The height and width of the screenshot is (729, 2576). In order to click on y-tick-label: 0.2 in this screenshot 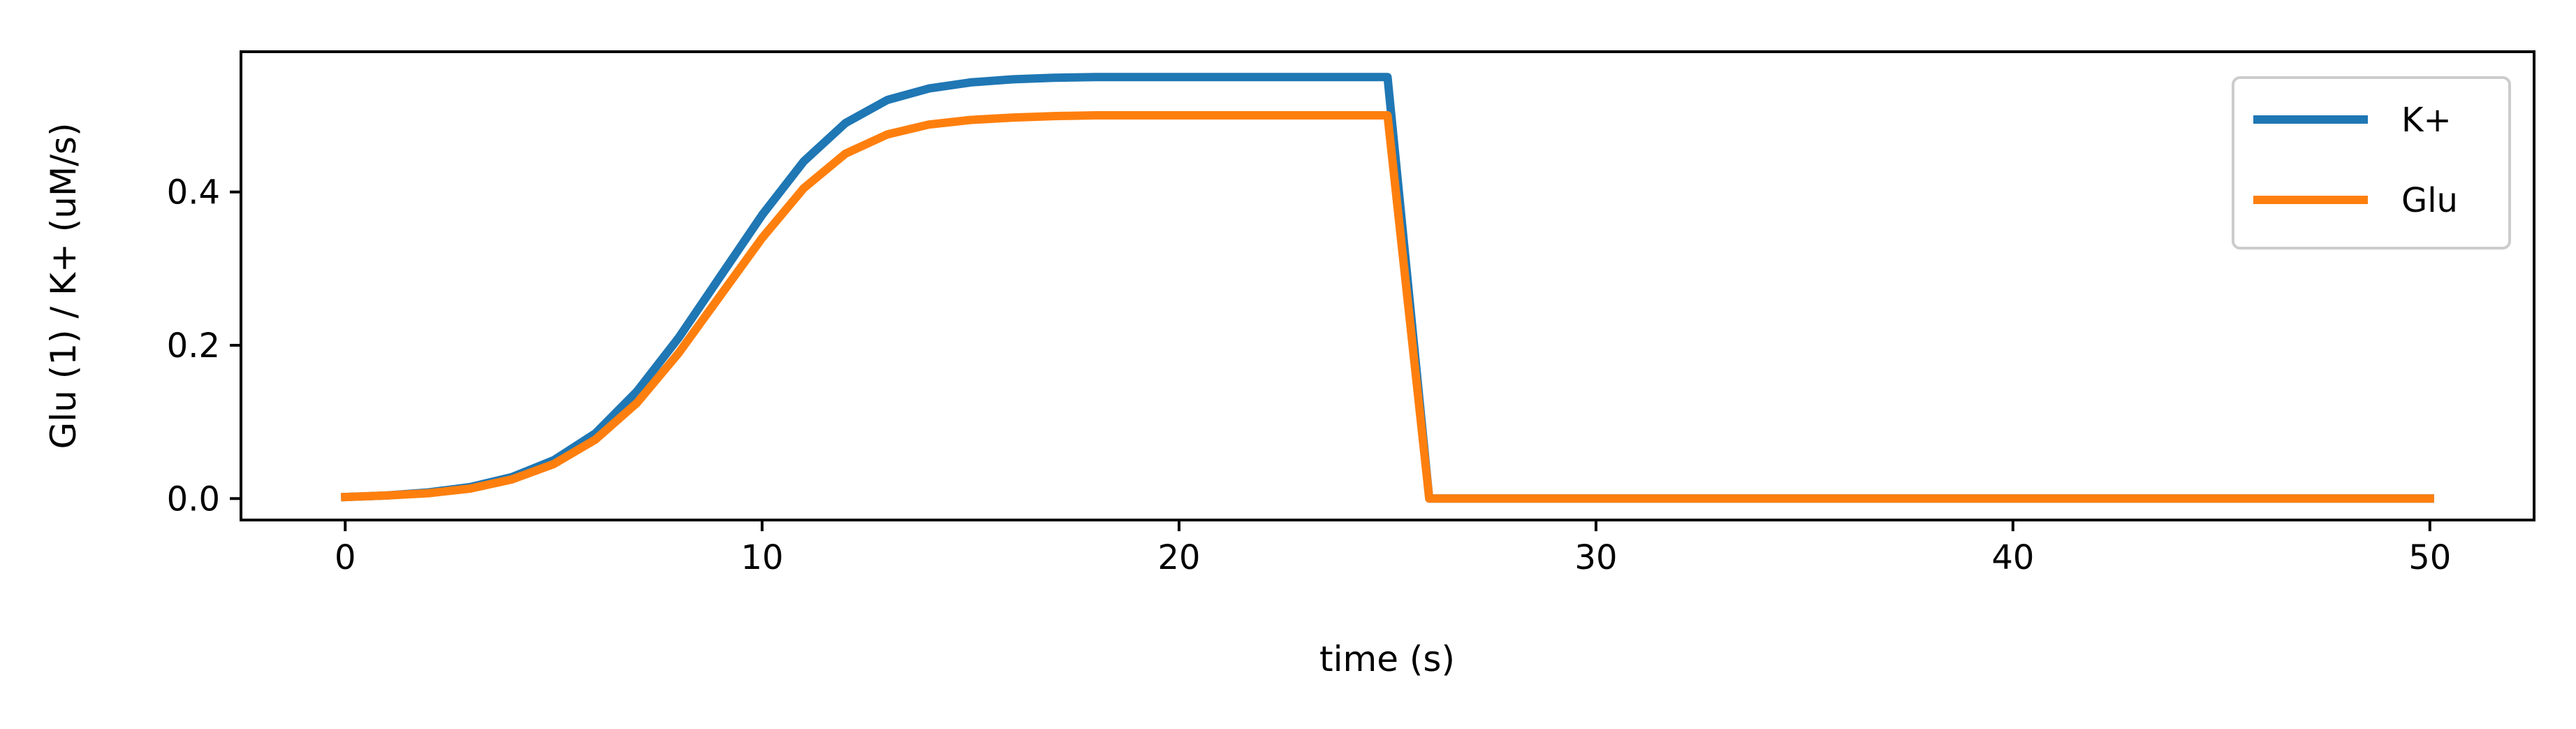, I will do `click(193, 346)`.